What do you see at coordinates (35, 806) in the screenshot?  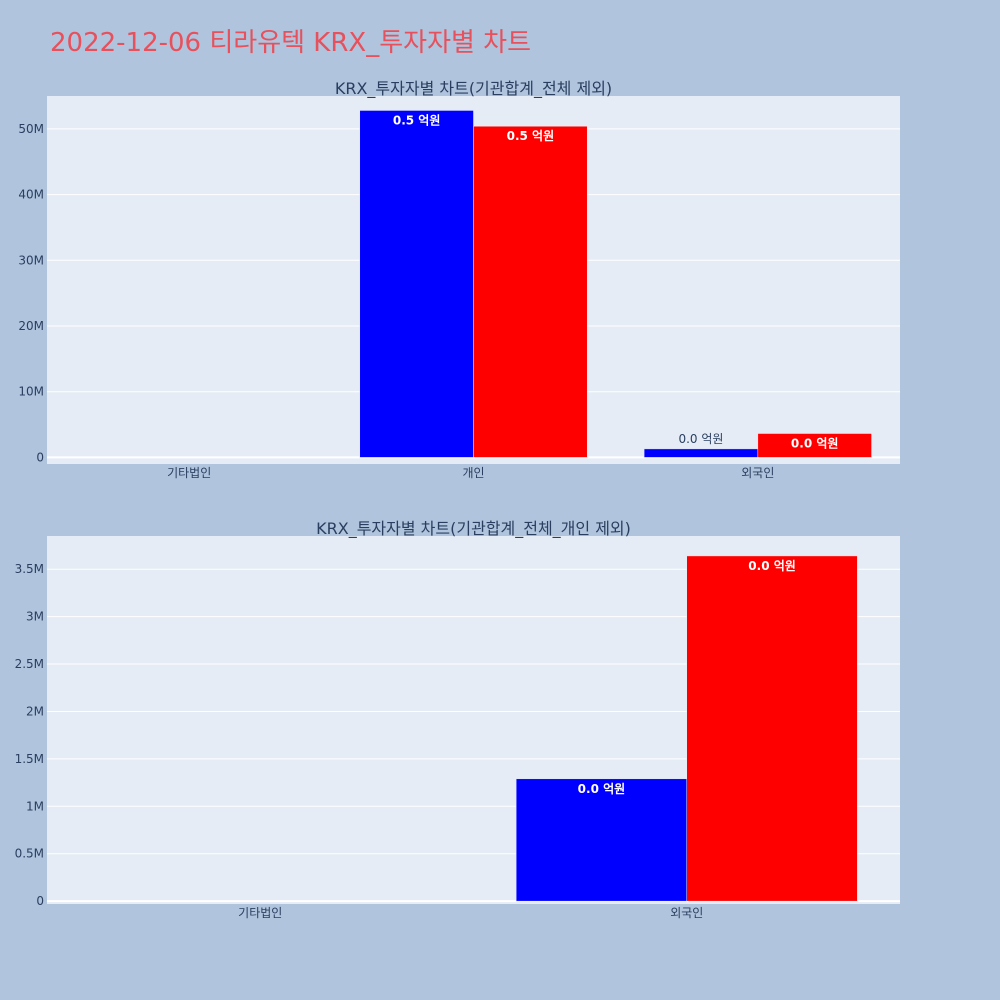 I see `y-tick-label: 1M` at bounding box center [35, 806].